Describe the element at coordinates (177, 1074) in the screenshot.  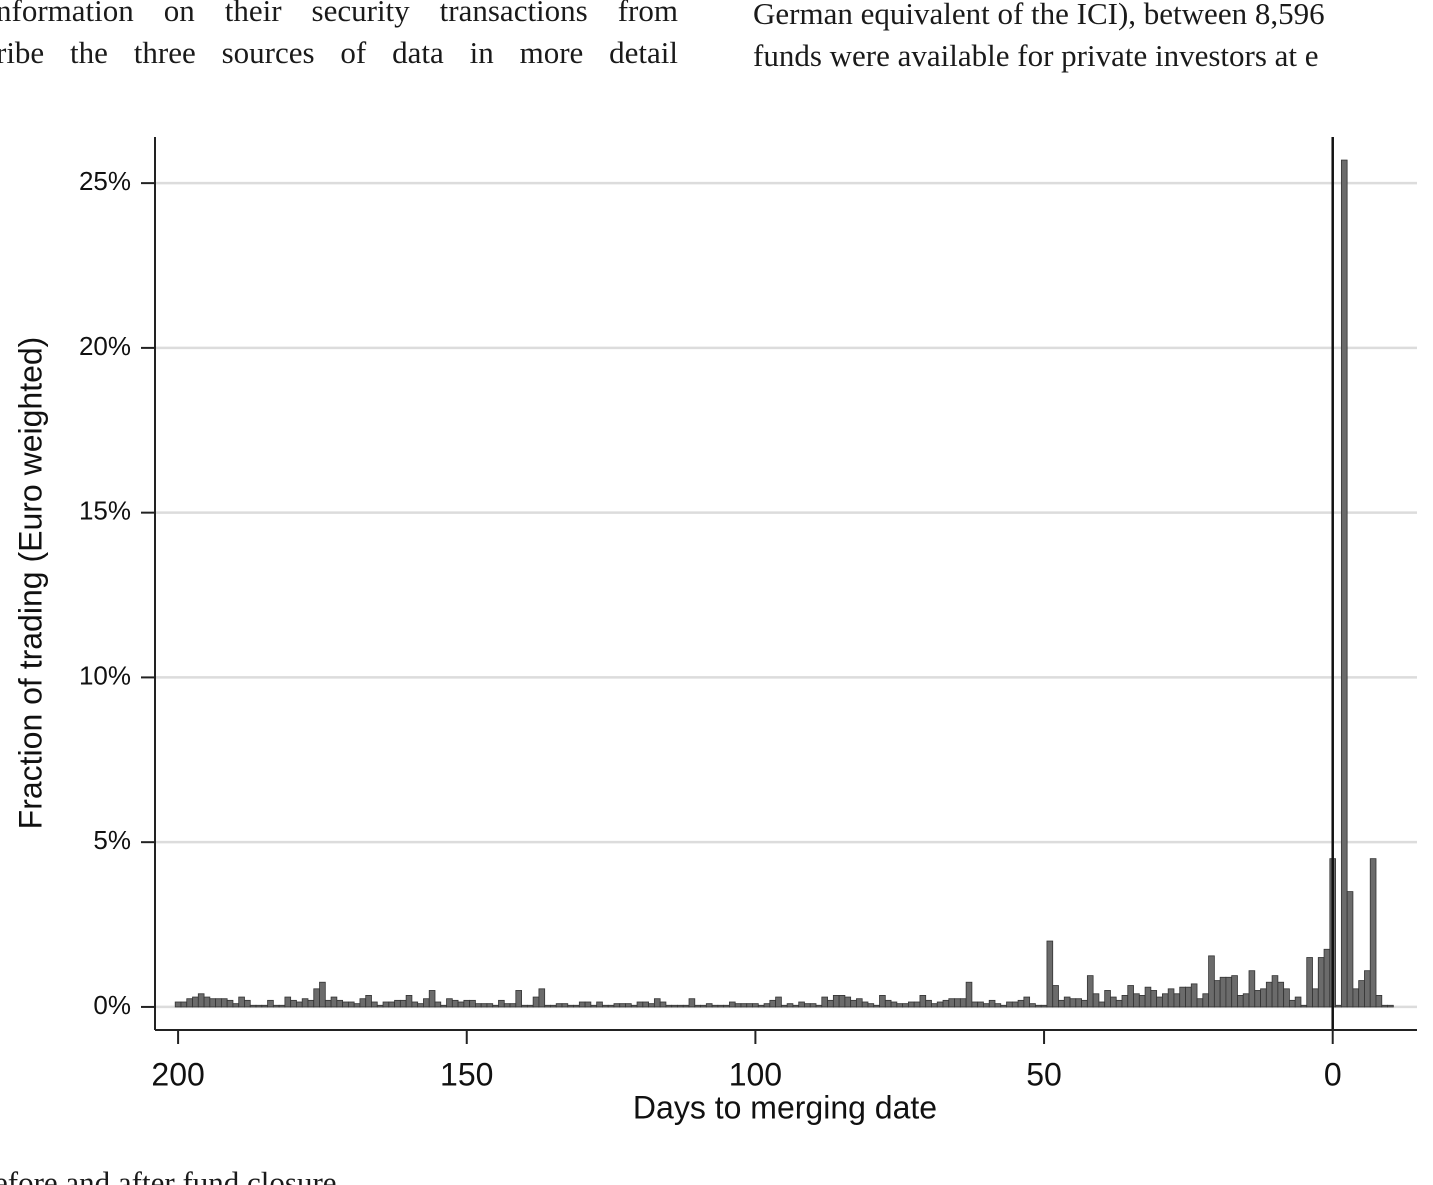
I see `x-tick-label: 200` at that location.